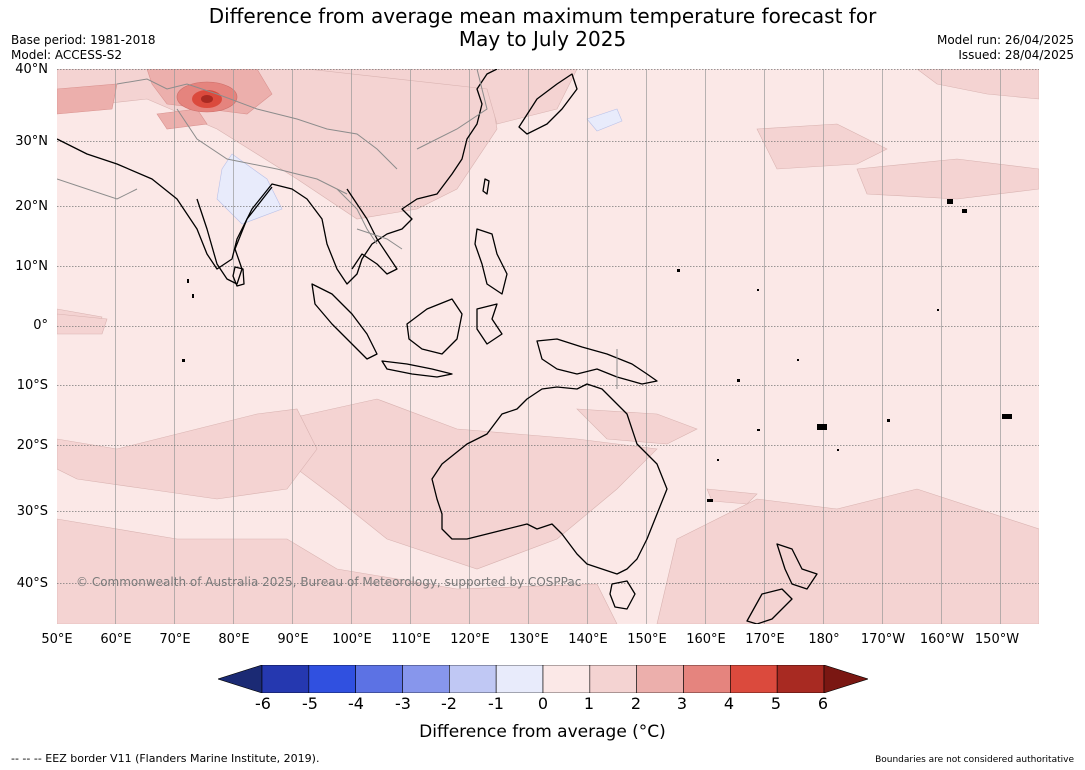  What do you see at coordinates (240, 679) in the screenshot?
I see `colorbar-extension-low` at bounding box center [240, 679].